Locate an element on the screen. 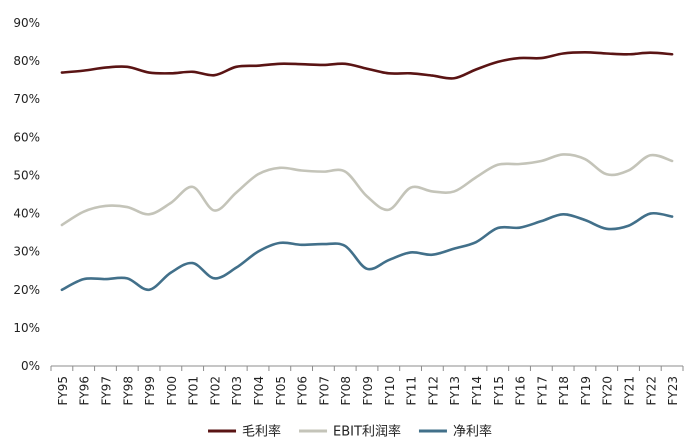 This screenshot has height=446, width=700. x-tick-label: FY23 is located at coordinates (673, 391).